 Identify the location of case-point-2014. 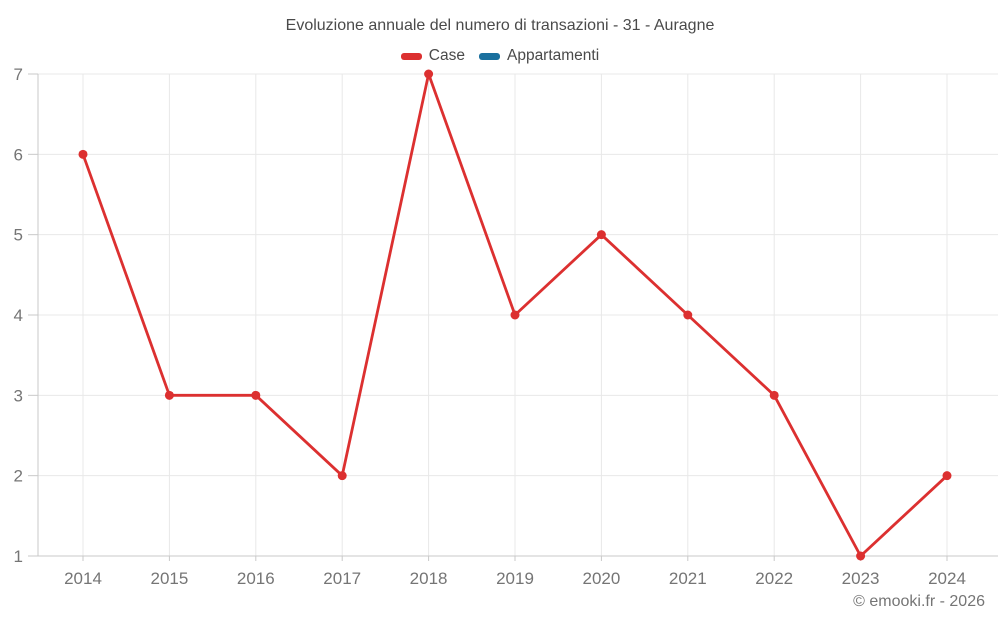
(83, 154).